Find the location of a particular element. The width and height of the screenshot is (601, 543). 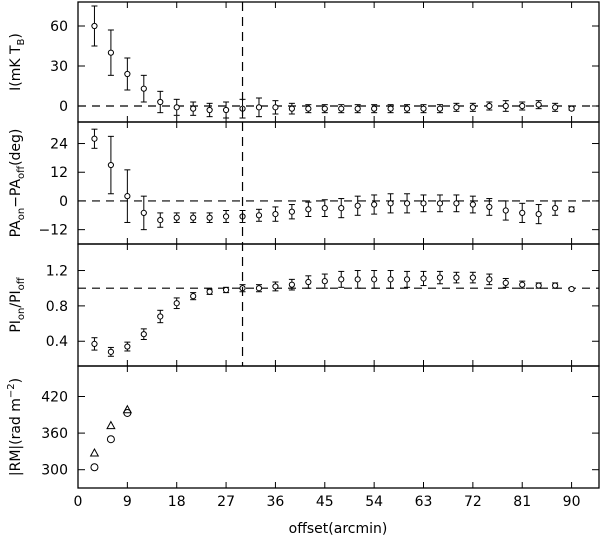

y-axis-label-part: −PA is located at coordinates (16, 193).